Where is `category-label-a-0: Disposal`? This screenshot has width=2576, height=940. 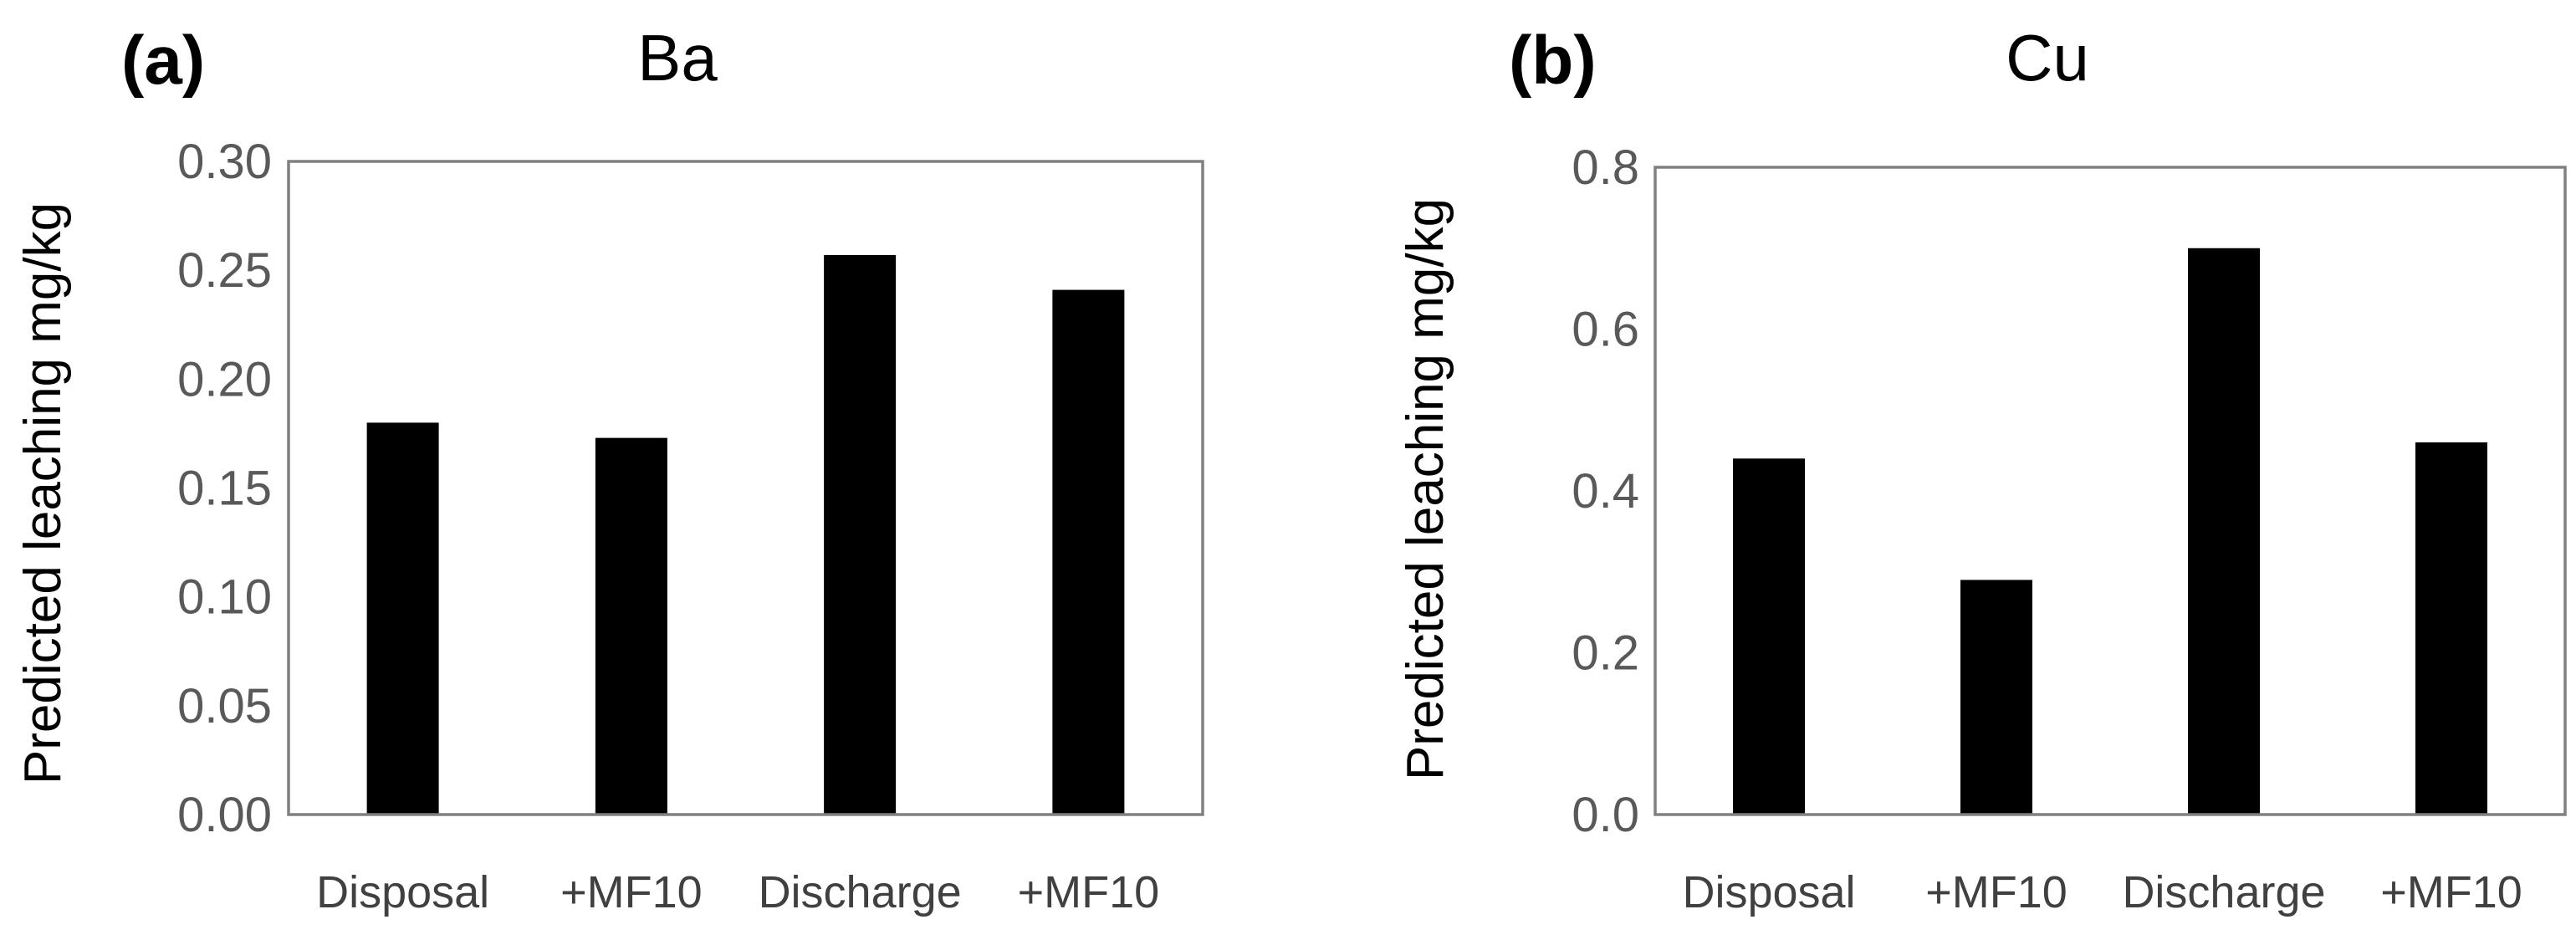 category-label-a-0: Disposal is located at coordinates (402, 892).